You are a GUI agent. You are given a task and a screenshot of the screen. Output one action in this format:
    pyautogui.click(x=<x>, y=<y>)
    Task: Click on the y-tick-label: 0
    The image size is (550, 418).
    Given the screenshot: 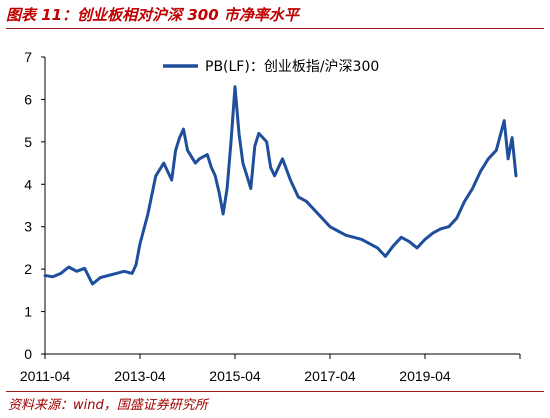 What is the action you would take?
    pyautogui.click(x=28, y=354)
    